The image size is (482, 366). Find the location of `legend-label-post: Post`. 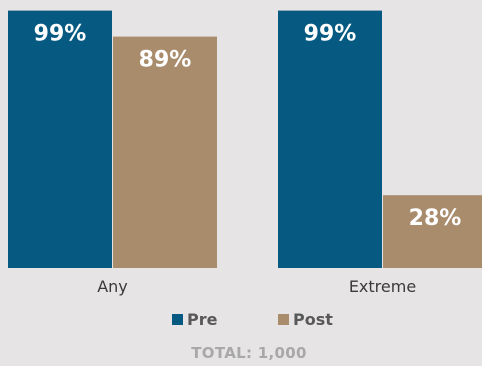

legend-label-post: Post is located at coordinates (313, 319).